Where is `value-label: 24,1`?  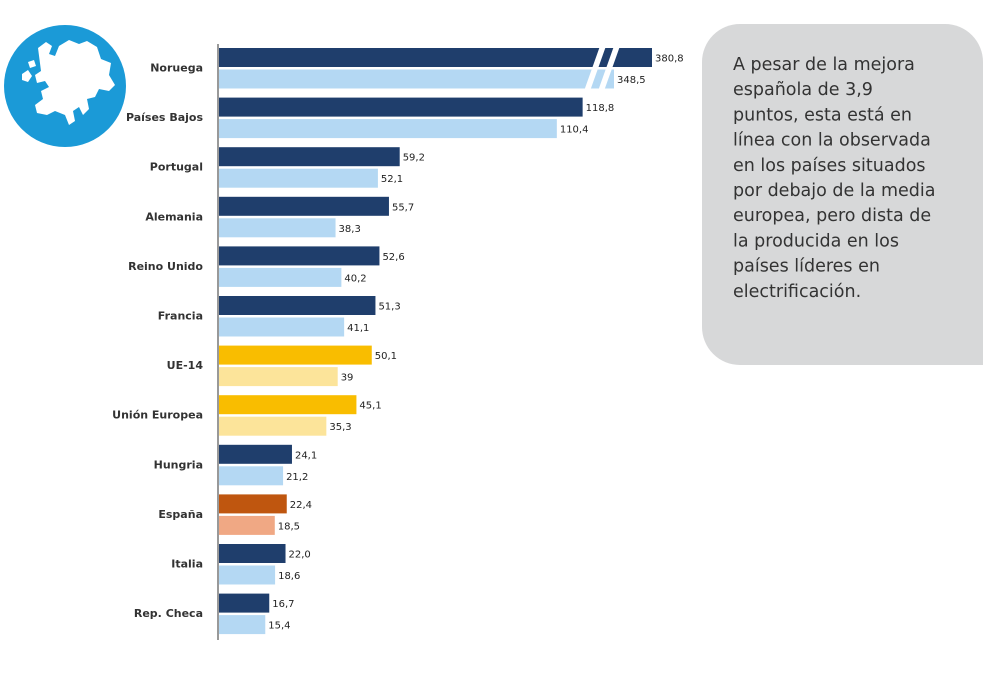 value-label: 24,1 is located at coordinates (306, 455).